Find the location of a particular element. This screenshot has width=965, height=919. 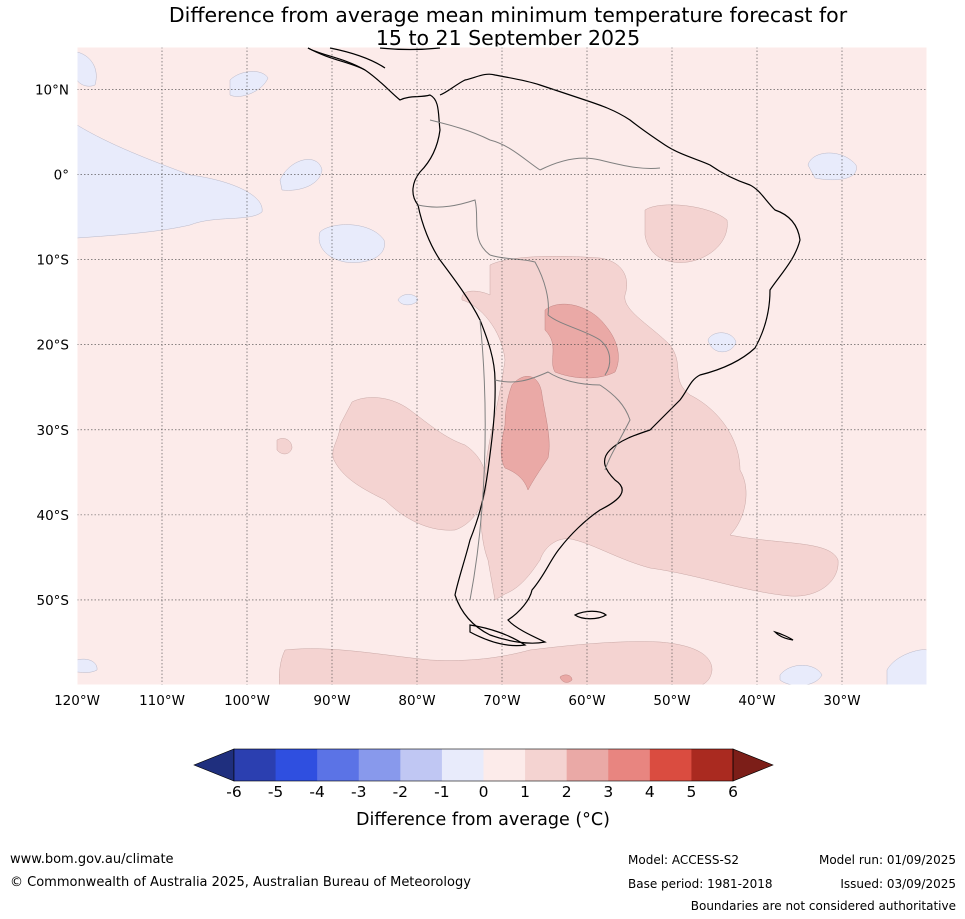

colorbar-outline is located at coordinates (483, 765).